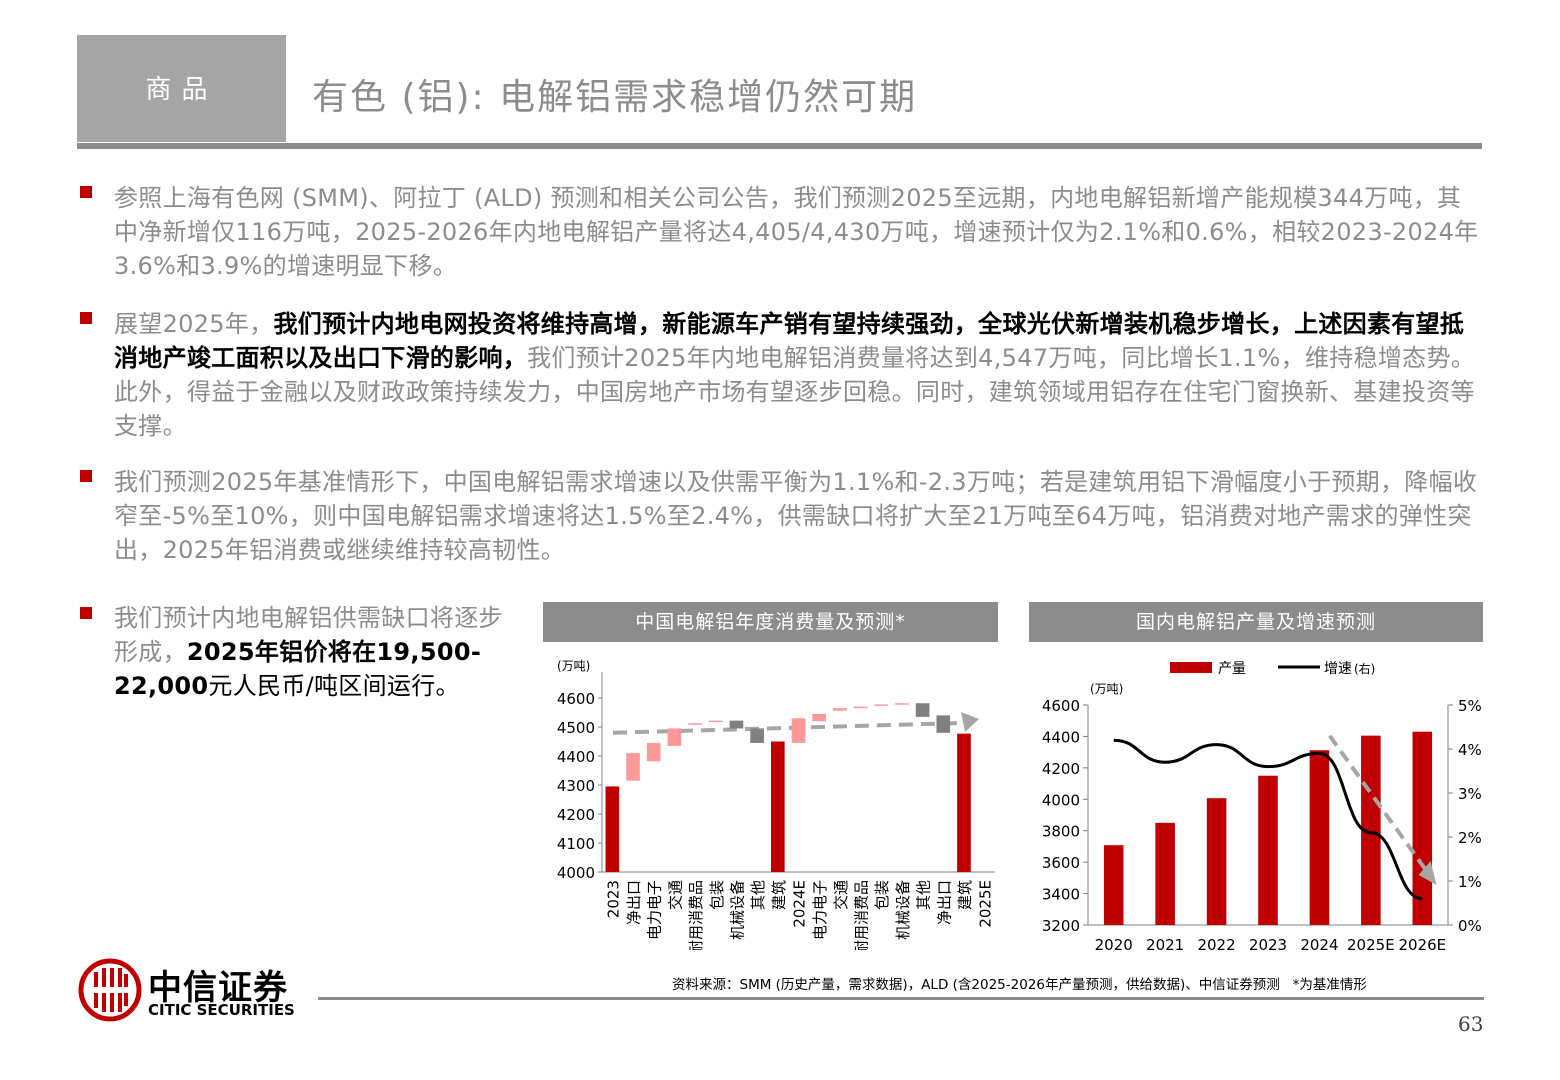 The width and height of the screenshot is (1560, 1080). What do you see at coordinates (576, 728) in the screenshot?
I see `y-tick-label: 4500` at bounding box center [576, 728].